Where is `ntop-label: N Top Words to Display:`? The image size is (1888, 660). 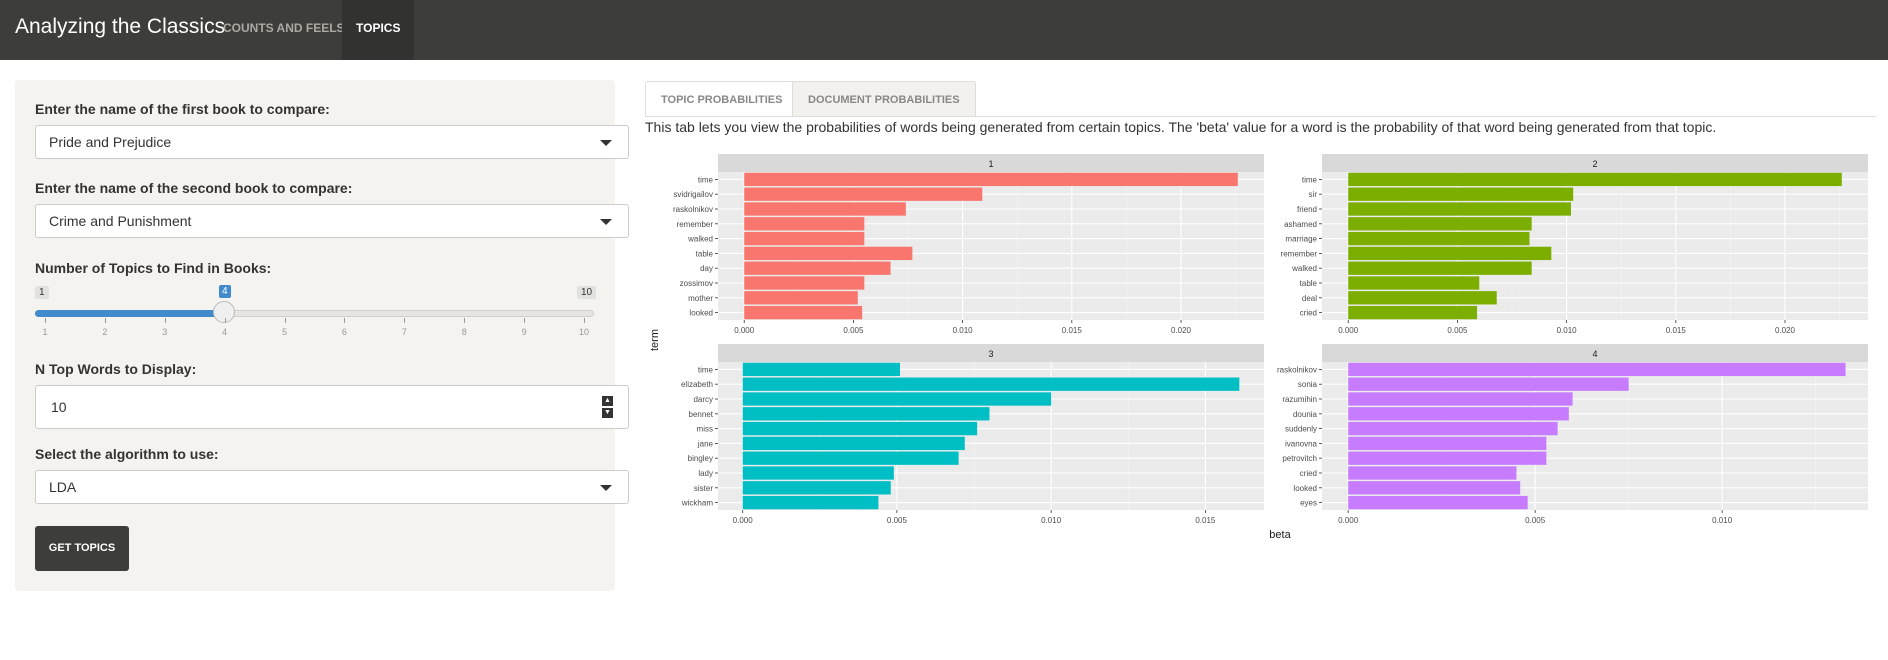 ntop-label: N Top Words to Display: is located at coordinates (116, 369).